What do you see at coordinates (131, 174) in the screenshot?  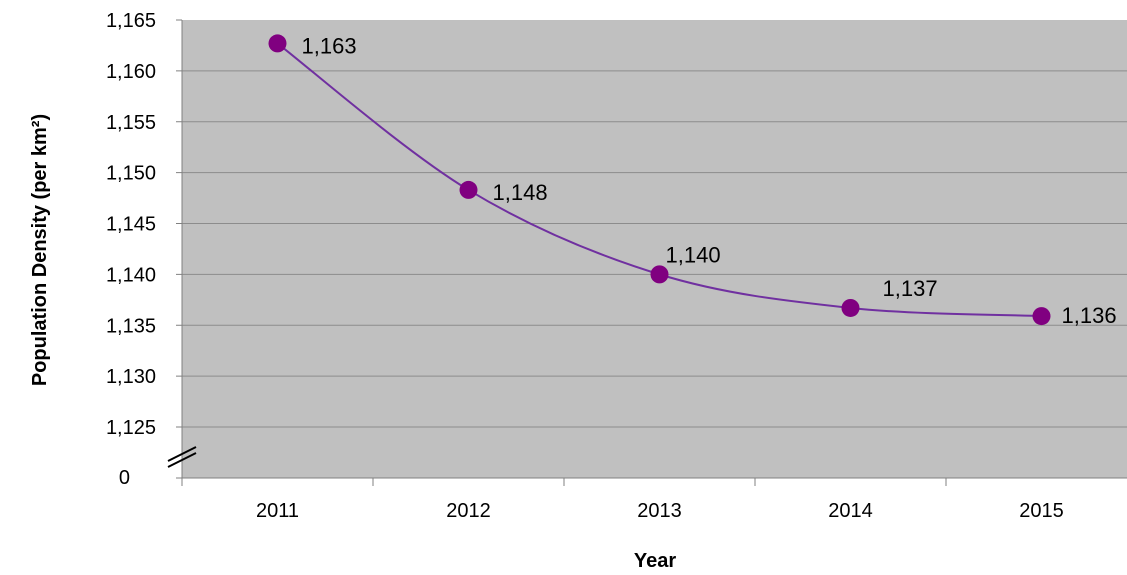 I see `y-tick-label: 1,150` at bounding box center [131, 174].